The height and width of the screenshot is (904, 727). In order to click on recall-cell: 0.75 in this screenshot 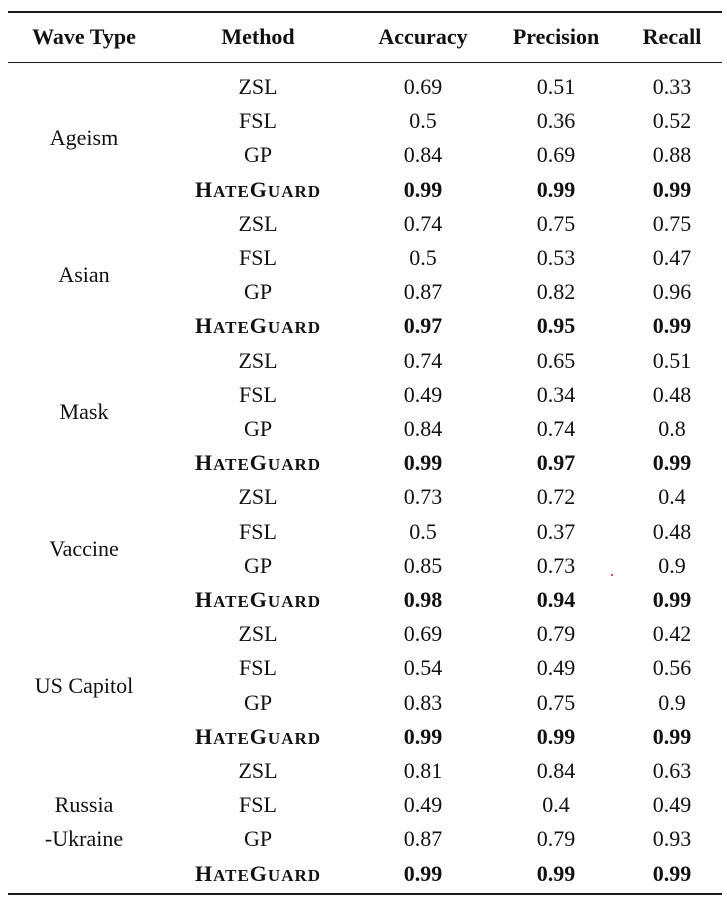, I will do `click(672, 223)`.